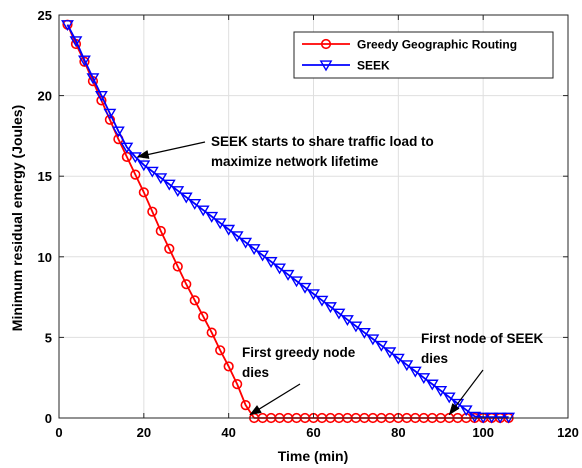 The width and height of the screenshot is (582, 468). I want to click on annotation-text: SEEK starts to share traffic load to, so click(322, 141).